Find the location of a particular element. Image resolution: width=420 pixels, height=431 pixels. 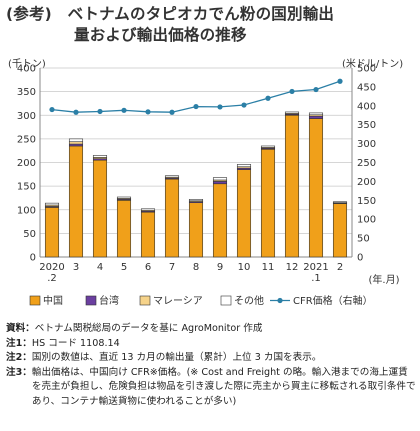

x-tick-label: 2020 is located at coordinates (51, 267).